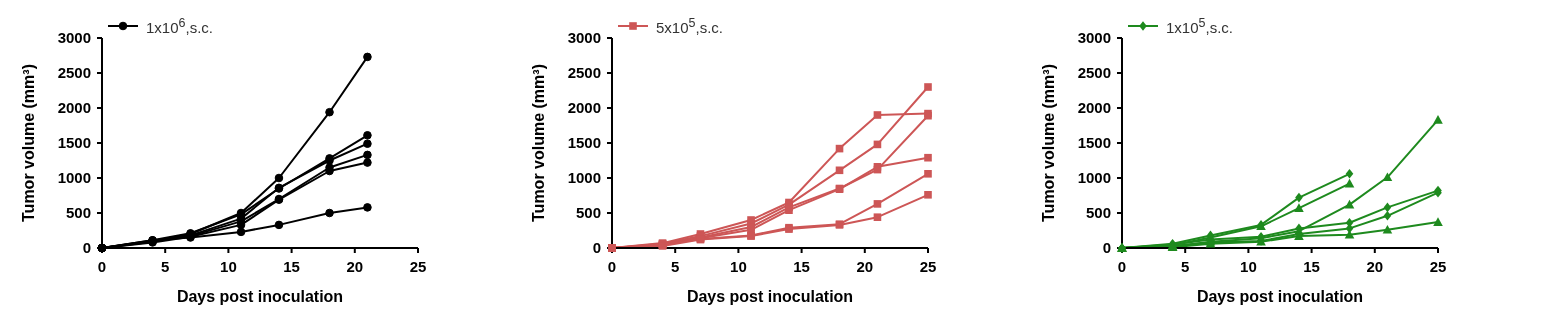 The width and height of the screenshot is (1551, 322). What do you see at coordinates (689, 26) in the screenshot?
I see `legend-label: 5x10$^{5}$,s.c.` at bounding box center [689, 26].